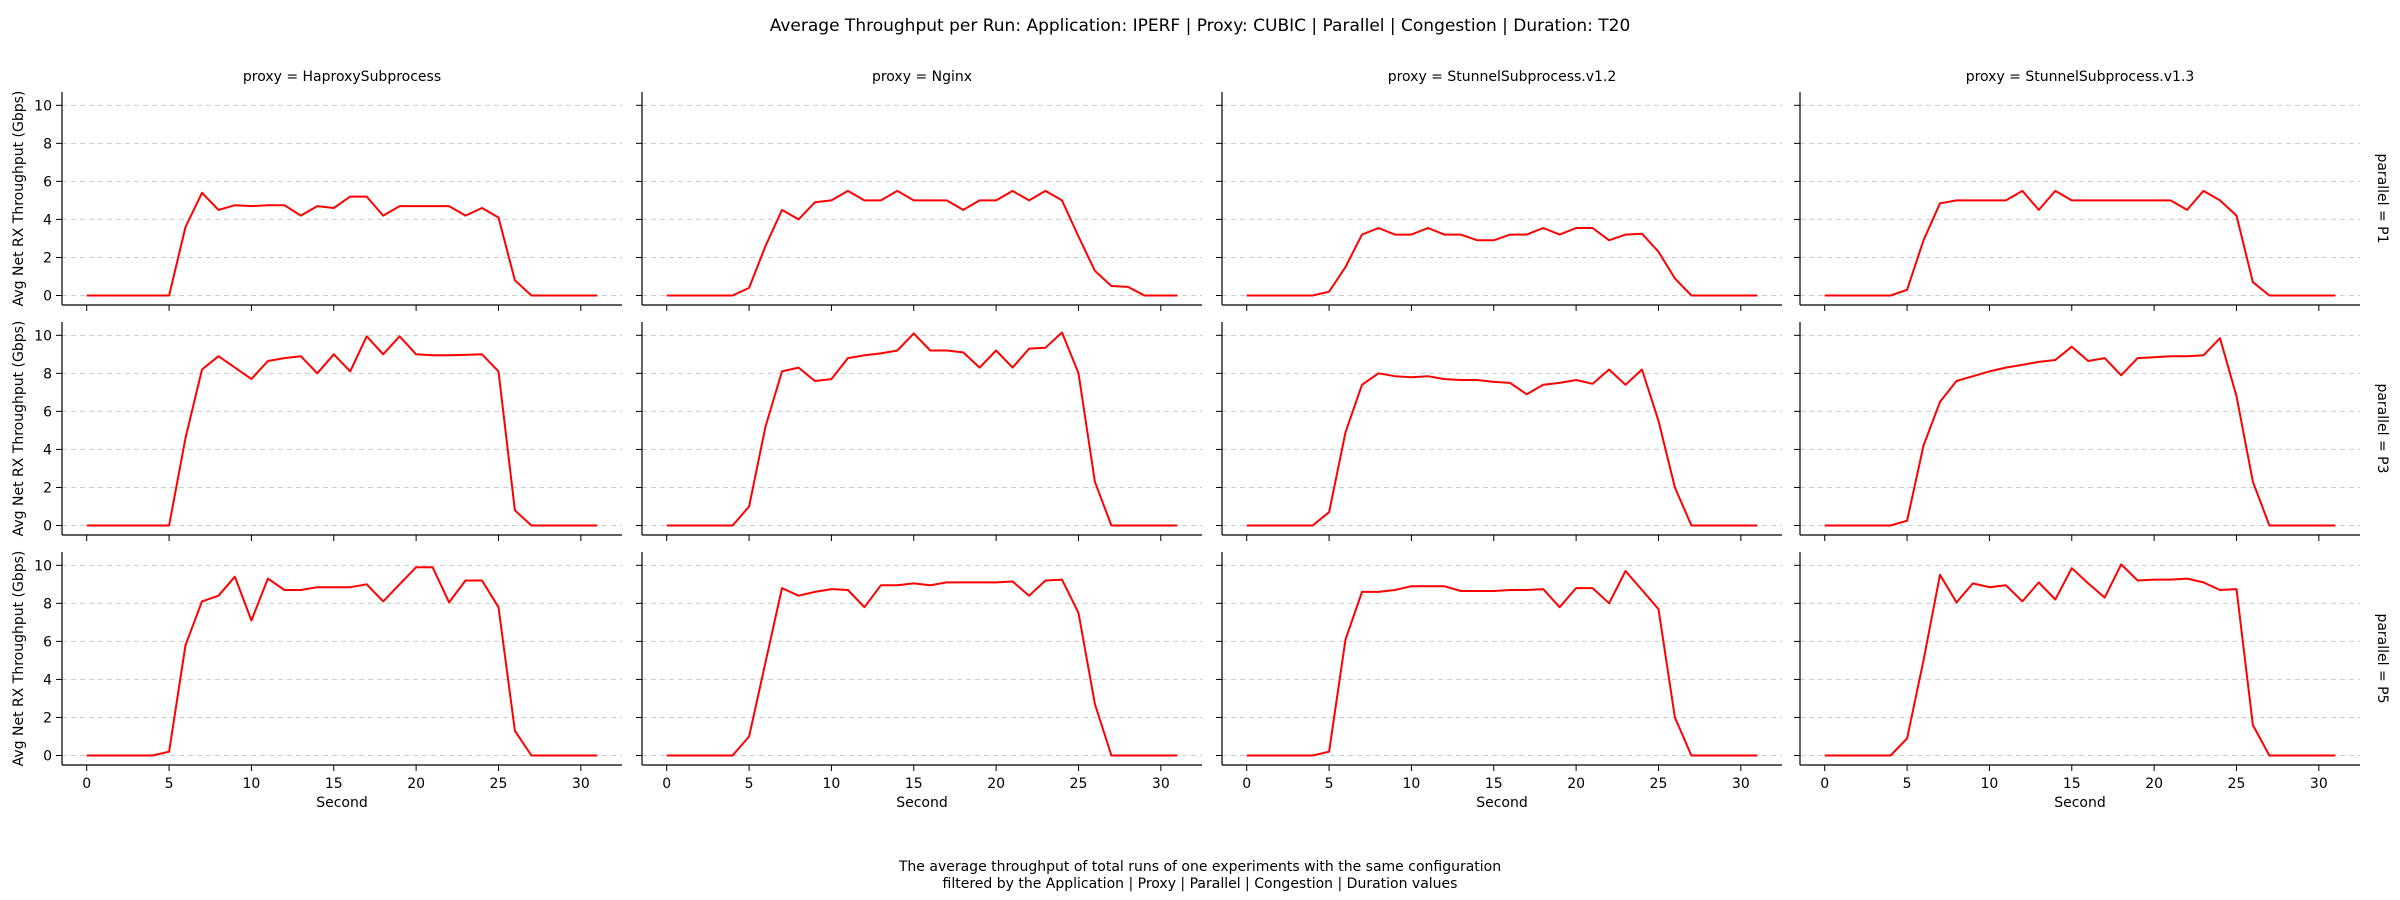 This screenshot has width=2400, height=900. Describe the element at coordinates (1502, 77) in the screenshot. I see `facet-column-title: proxy = StunnelSubprocess.v1.2` at that location.